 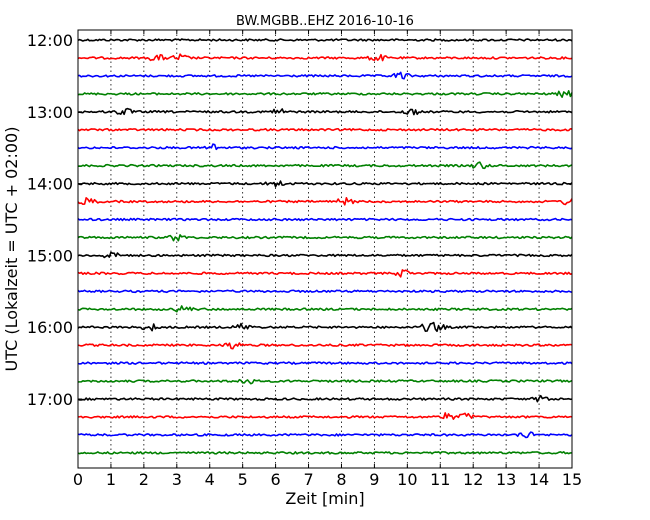 What do you see at coordinates (308, 479) in the screenshot?
I see `x-tick-label: 7` at bounding box center [308, 479].